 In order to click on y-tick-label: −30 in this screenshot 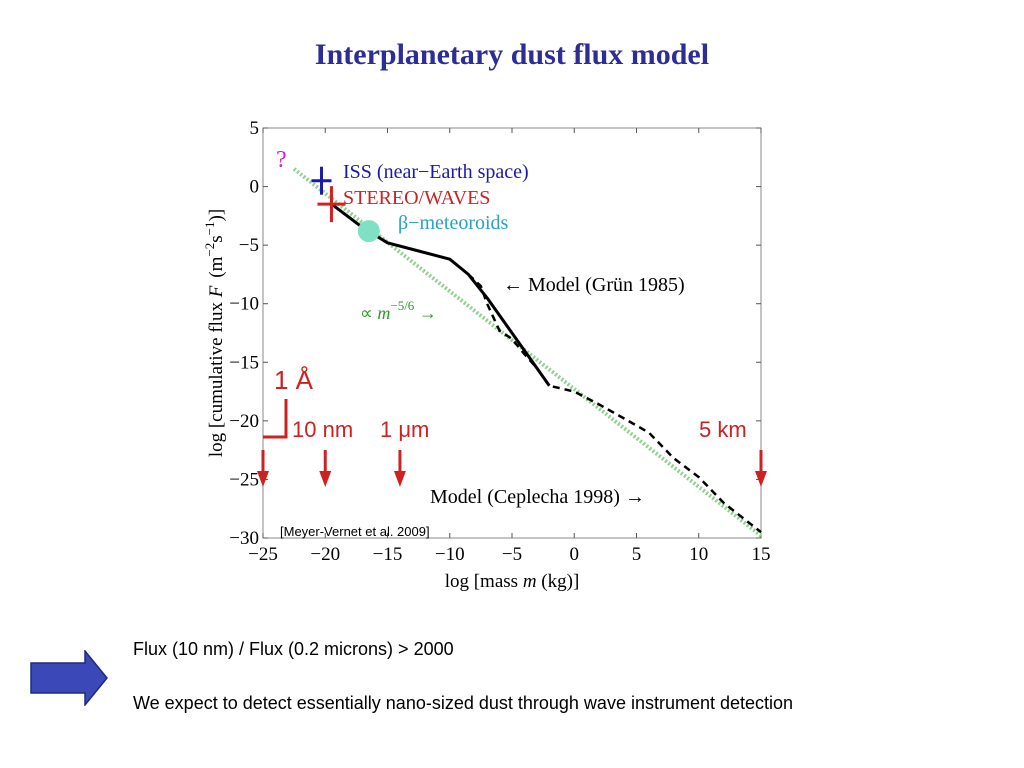, I will do `click(244, 538)`.